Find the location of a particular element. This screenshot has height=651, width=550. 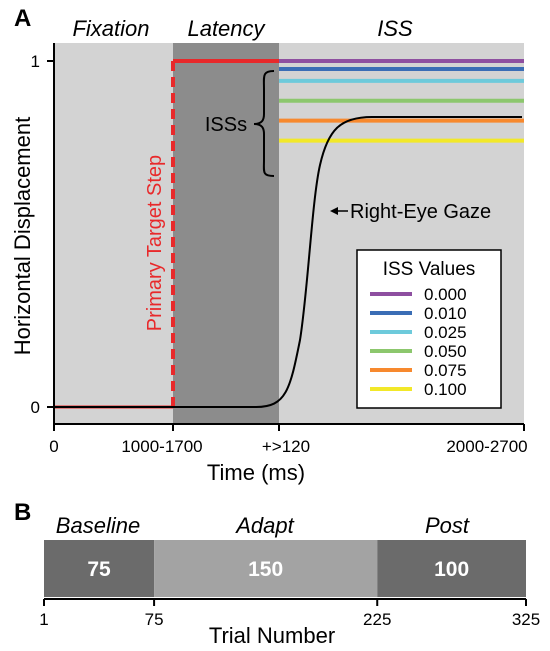

legend-title: ISS Values is located at coordinates (429, 269).